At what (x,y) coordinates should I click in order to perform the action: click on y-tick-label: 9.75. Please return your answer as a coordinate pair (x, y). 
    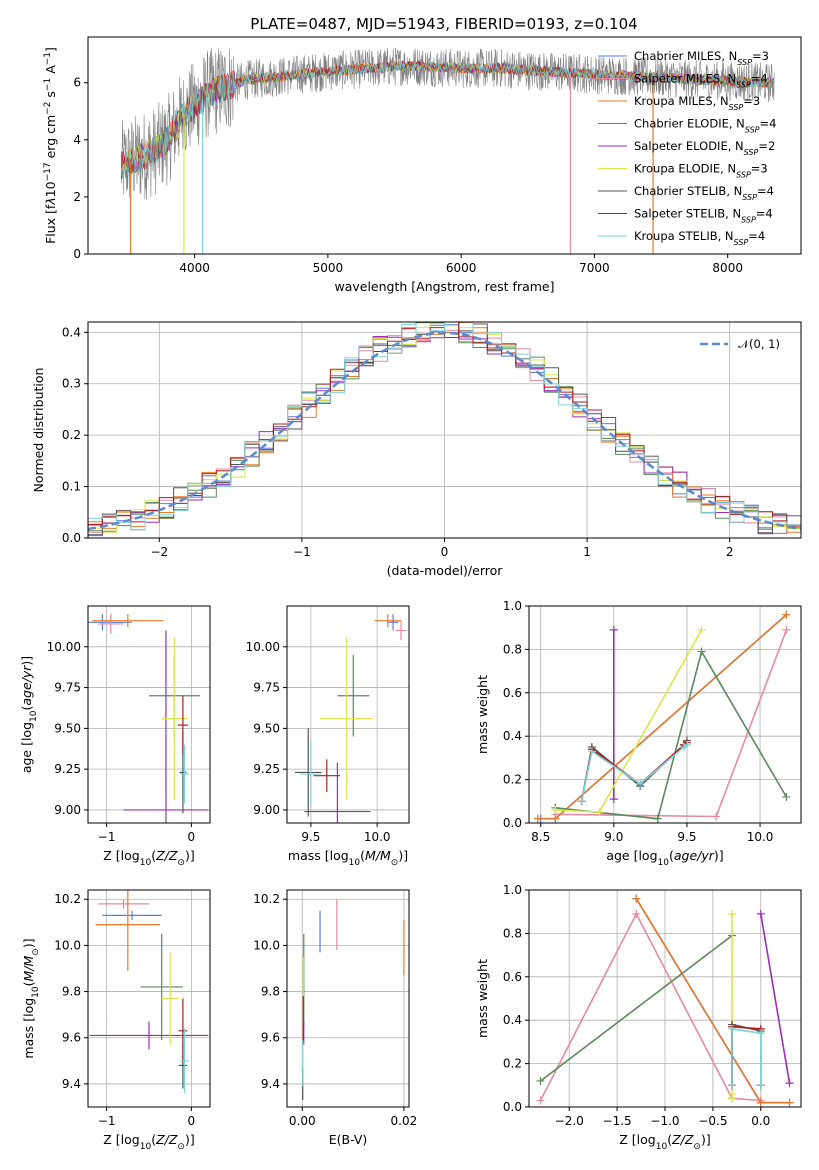
    Looking at the image, I should click on (67, 688).